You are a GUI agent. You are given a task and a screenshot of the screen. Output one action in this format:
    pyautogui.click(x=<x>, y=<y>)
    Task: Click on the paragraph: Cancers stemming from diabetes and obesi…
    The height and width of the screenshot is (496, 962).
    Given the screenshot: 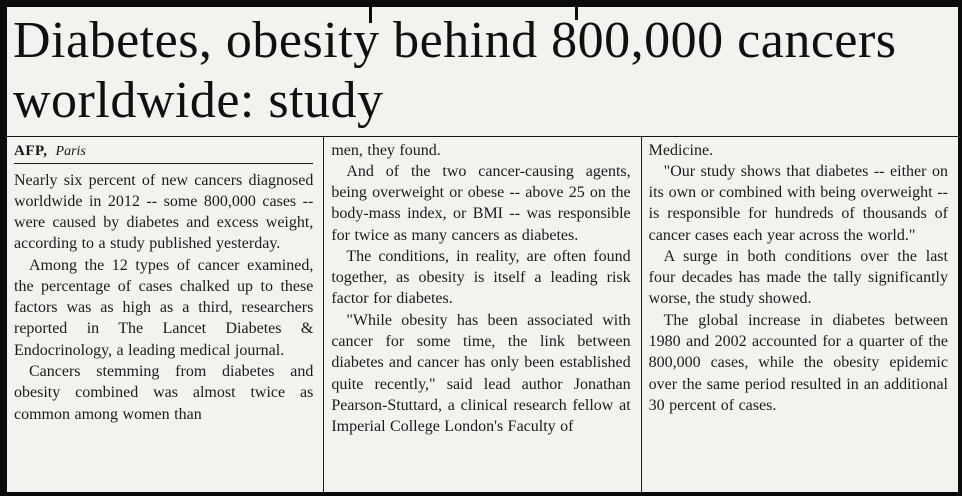 What is the action you would take?
    pyautogui.click(x=164, y=393)
    